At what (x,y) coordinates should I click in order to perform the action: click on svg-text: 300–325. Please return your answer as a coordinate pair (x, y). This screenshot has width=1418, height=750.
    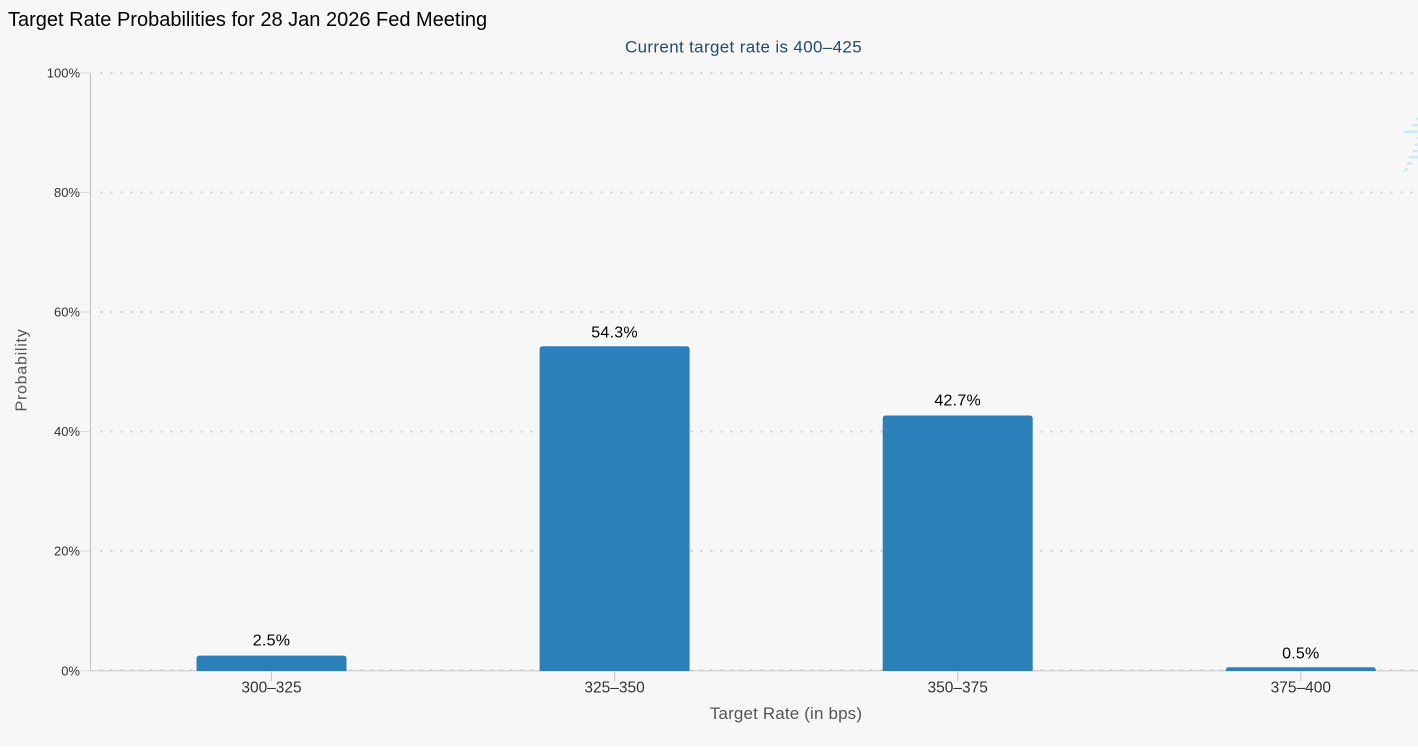
    Looking at the image, I should click on (271, 688).